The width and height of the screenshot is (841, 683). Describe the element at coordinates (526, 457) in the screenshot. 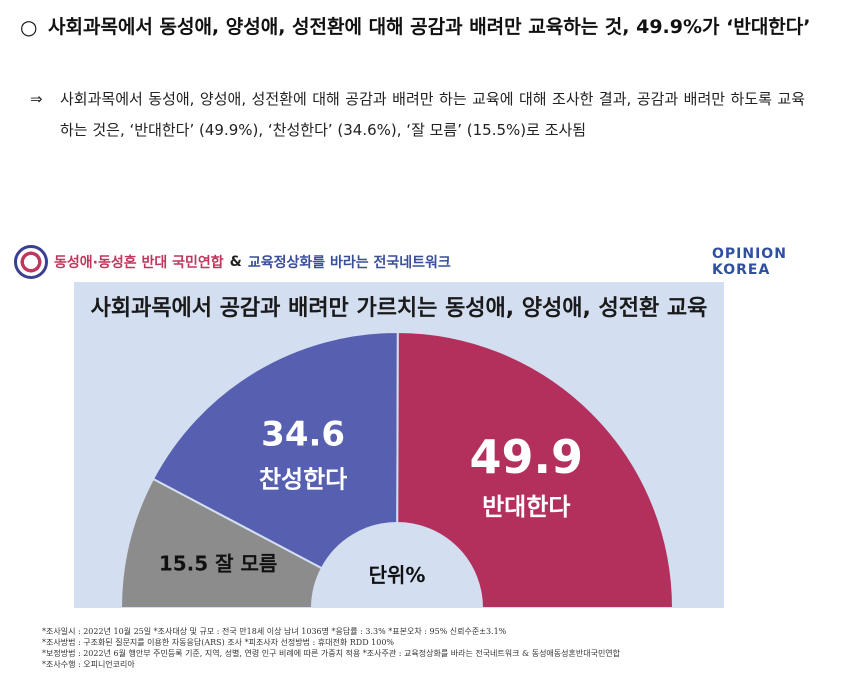

I see `slice-value-2: 49.9` at that location.